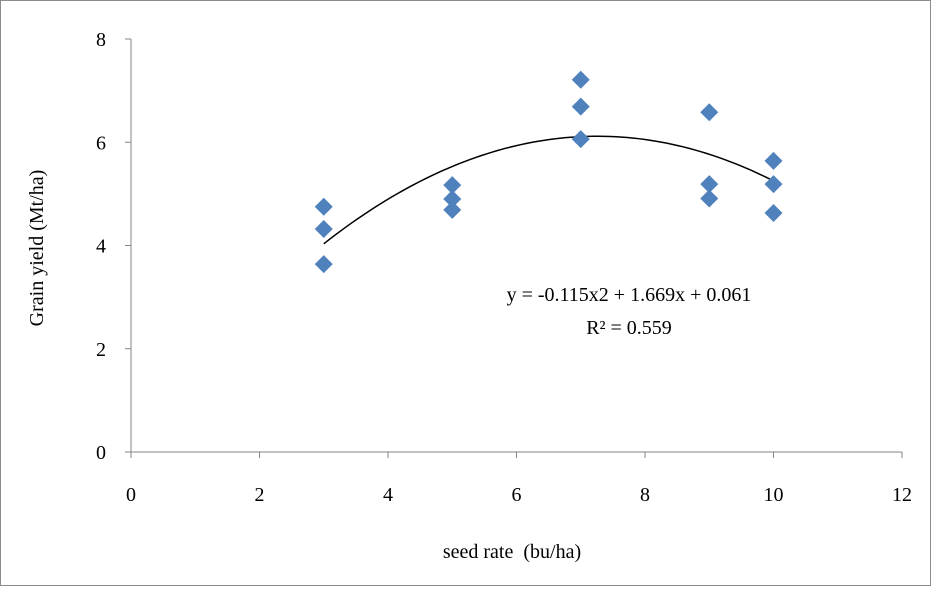 The image size is (931, 590). What do you see at coordinates (902, 495) in the screenshot?
I see `x-tick-label: 12` at bounding box center [902, 495].